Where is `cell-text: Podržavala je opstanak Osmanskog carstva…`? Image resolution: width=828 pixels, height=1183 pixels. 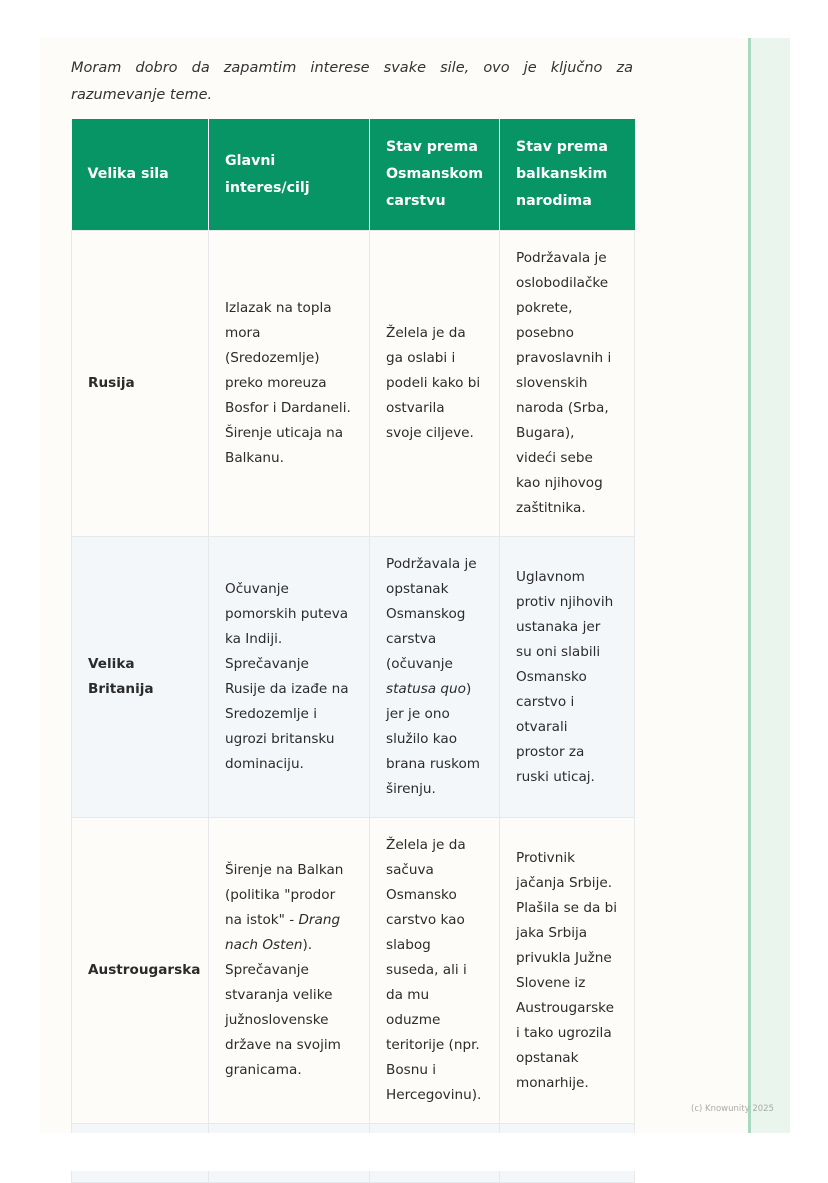 cell-text: Podržavala je opstanak Osmanskog carstva… is located at coordinates (431, 614).